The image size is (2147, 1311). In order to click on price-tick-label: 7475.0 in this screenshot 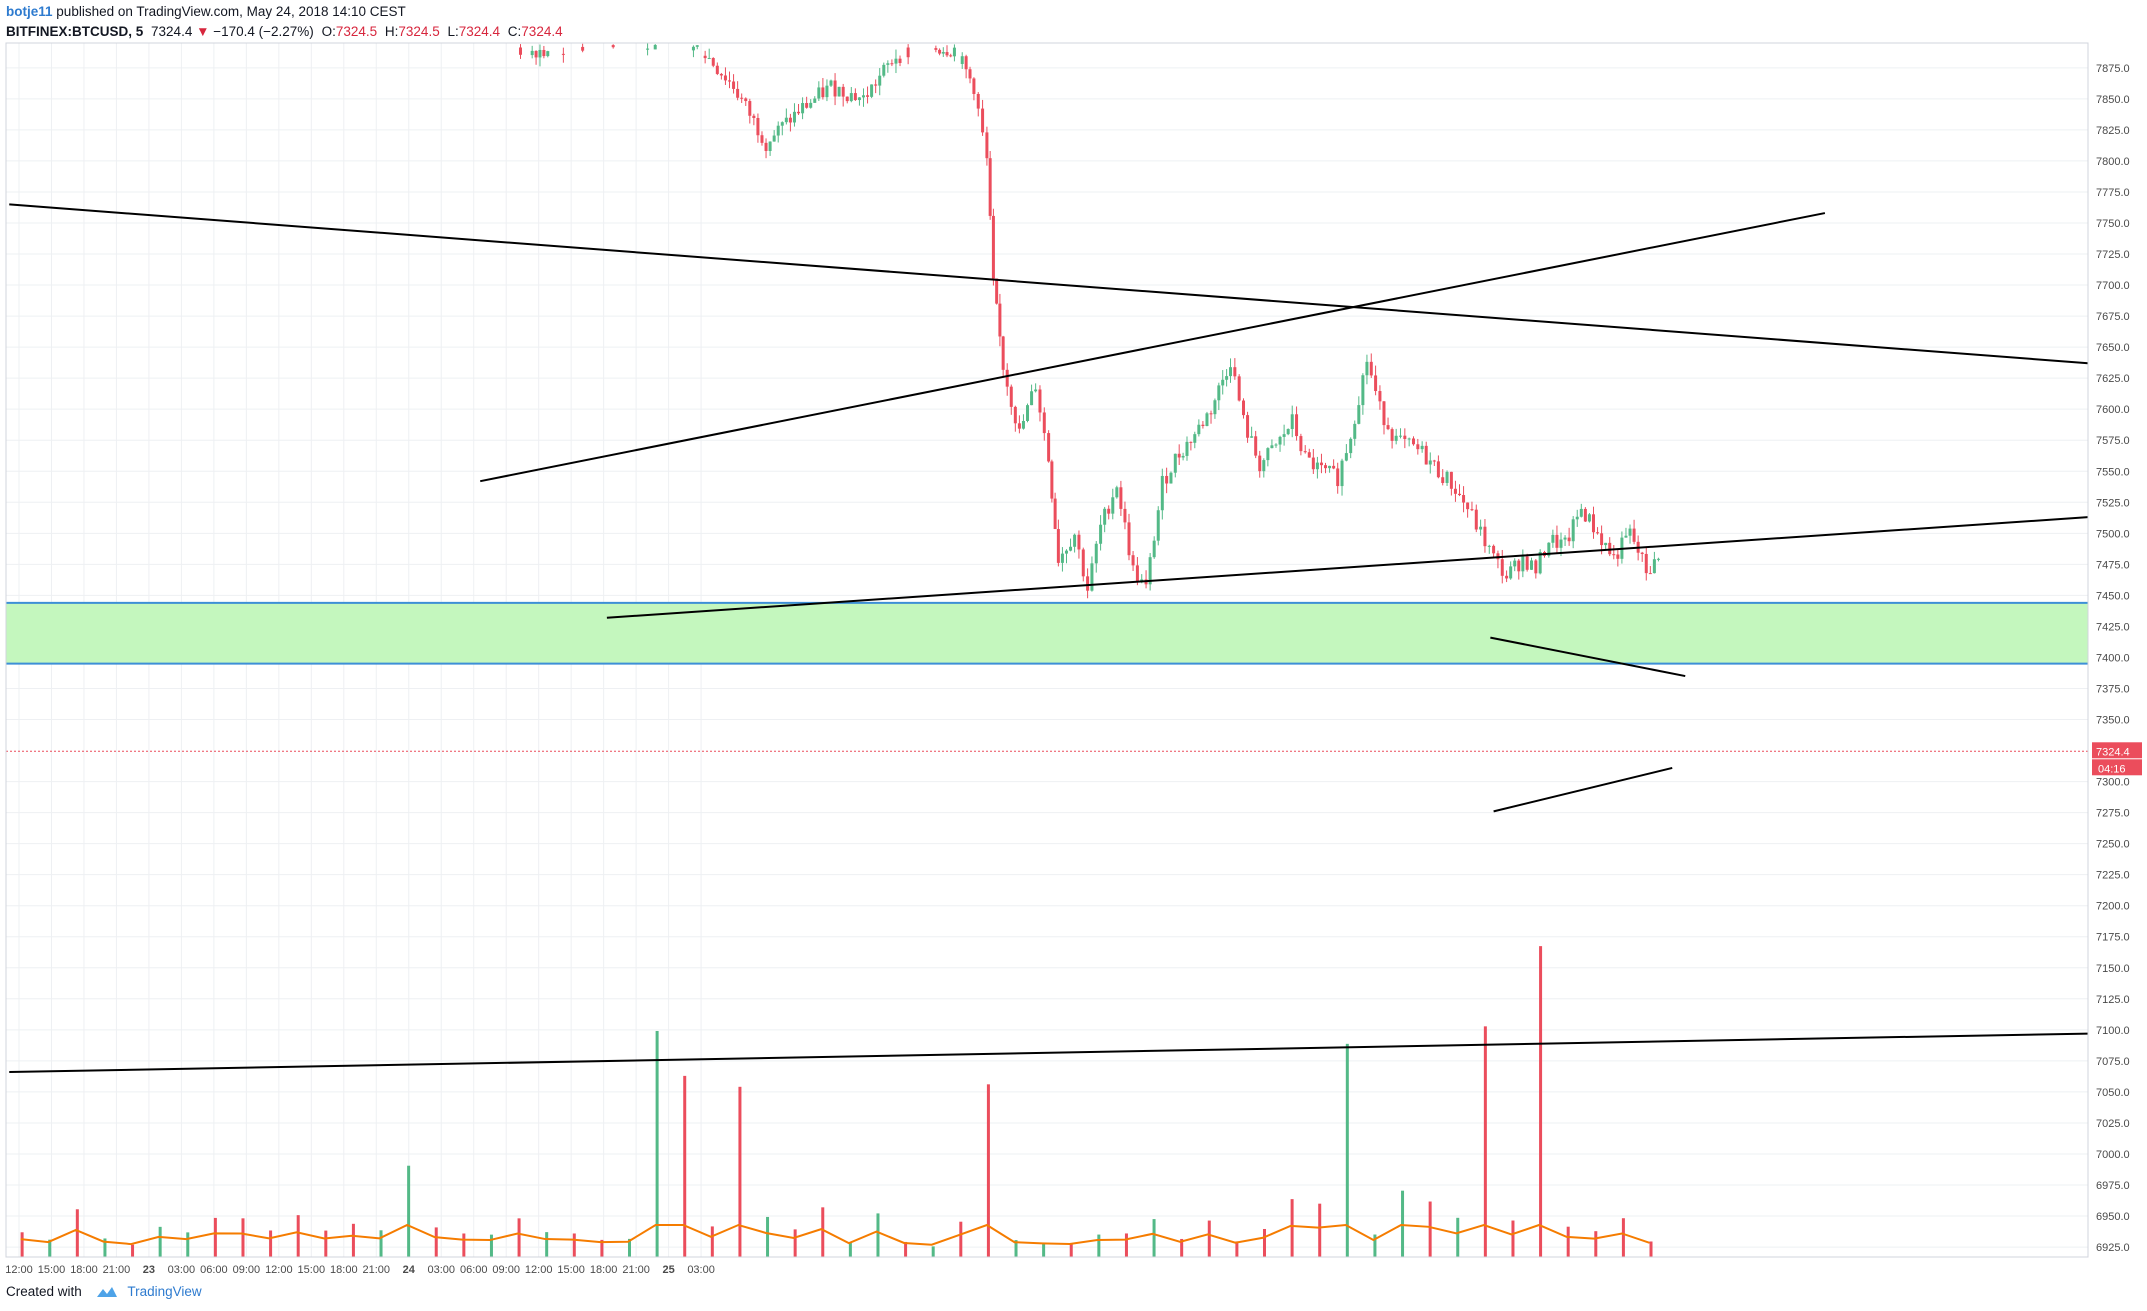, I will do `click(2113, 565)`.